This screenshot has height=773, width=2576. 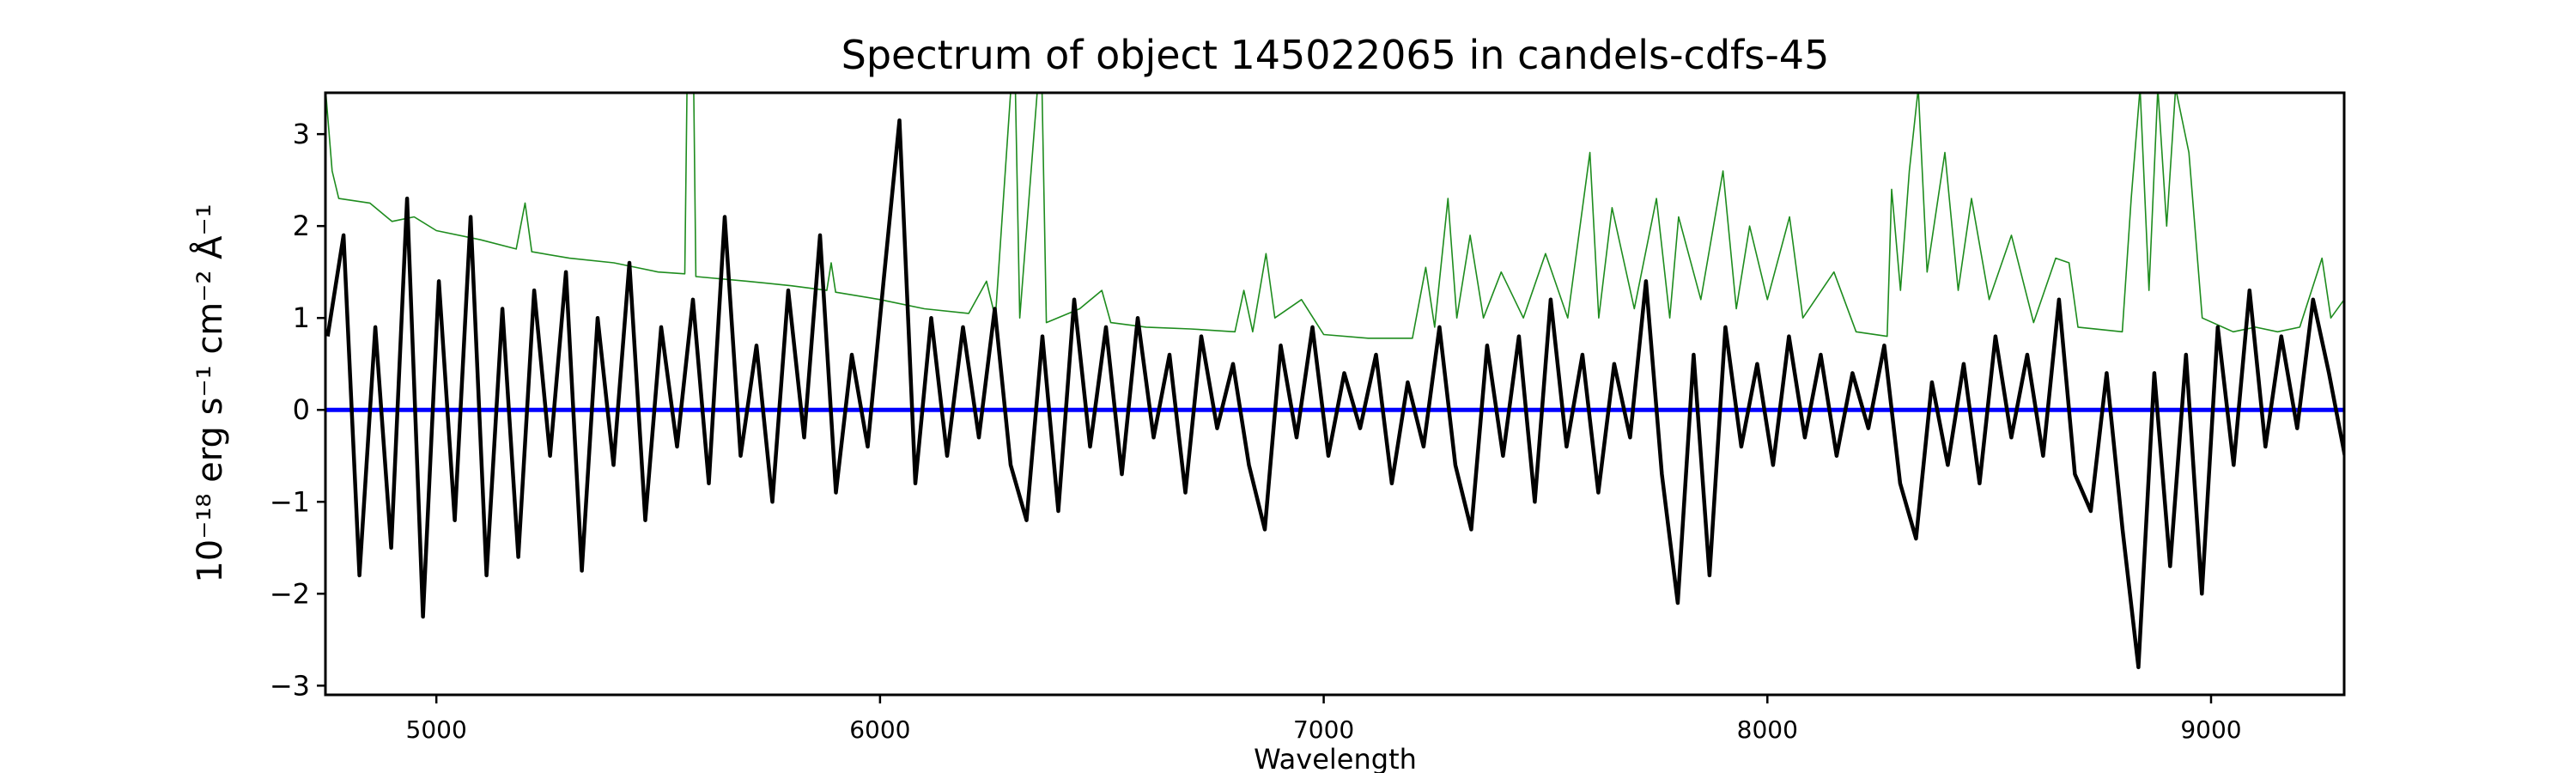 I want to click on y-tick-label: 0, so click(x=301, y=409).